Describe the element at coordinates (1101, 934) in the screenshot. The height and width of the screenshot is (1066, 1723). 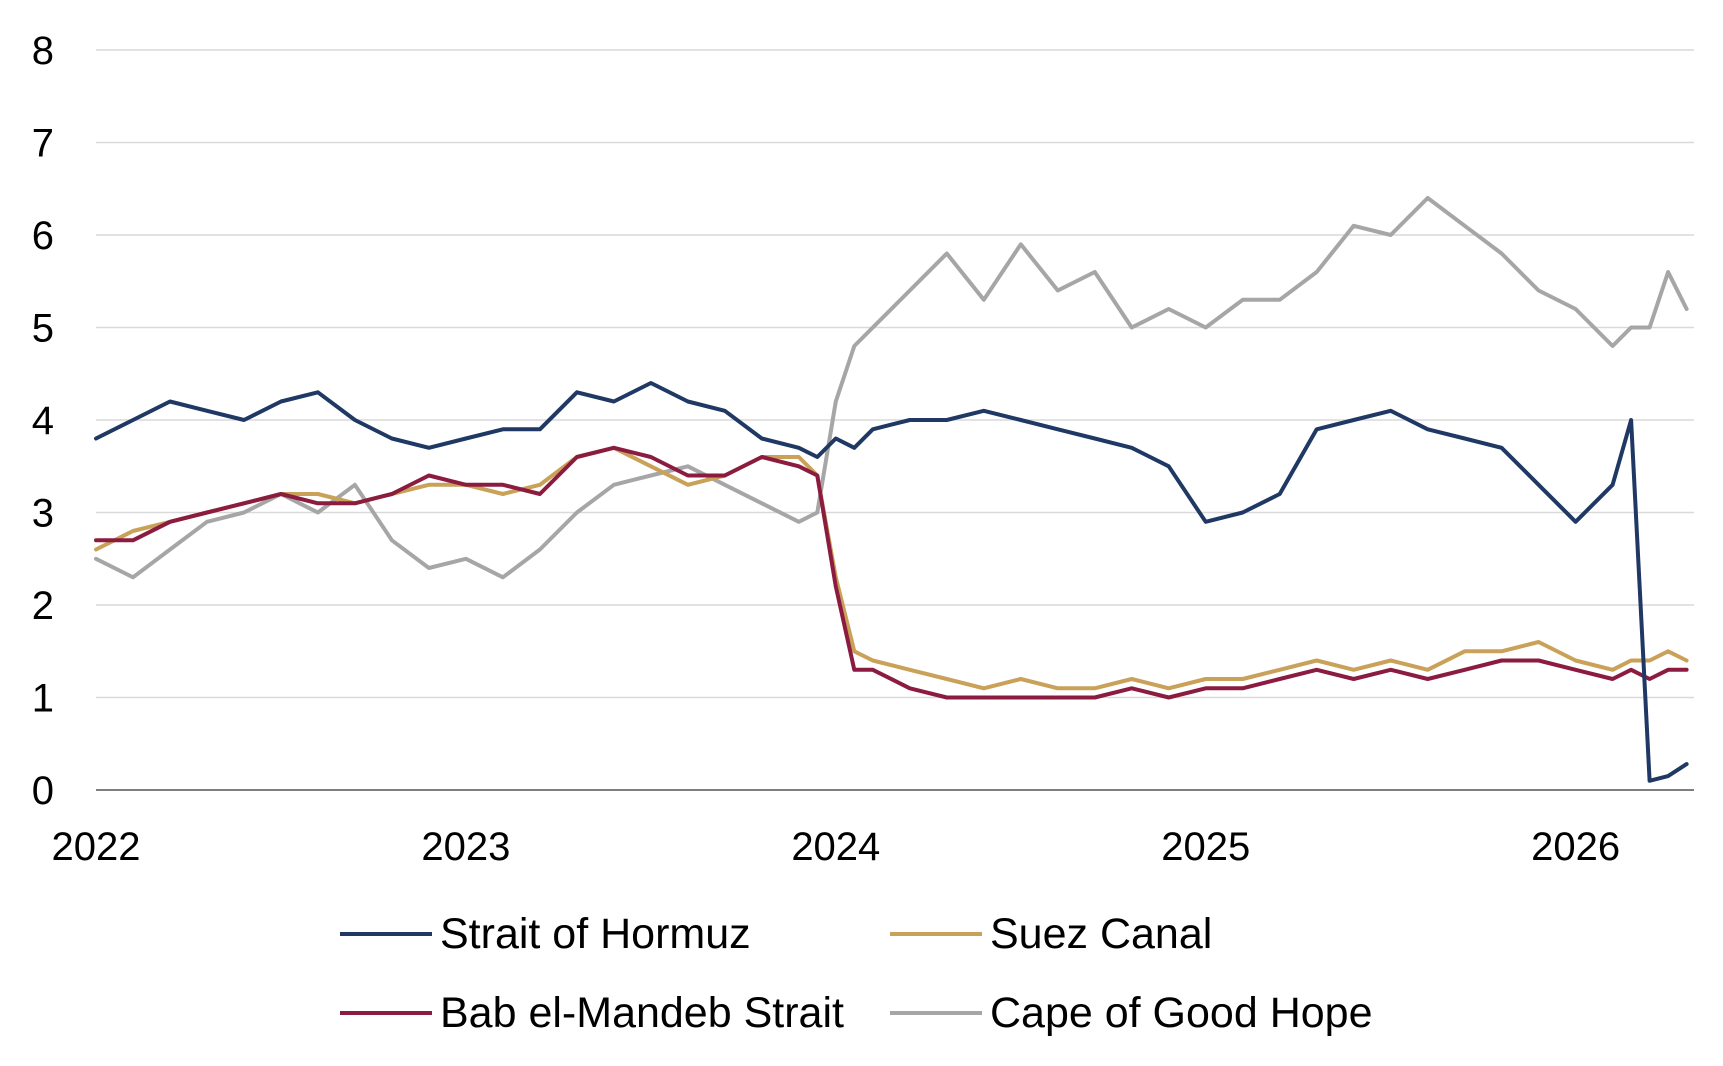
I see `legend-label-suez-canal: Suez Canal` at that location.